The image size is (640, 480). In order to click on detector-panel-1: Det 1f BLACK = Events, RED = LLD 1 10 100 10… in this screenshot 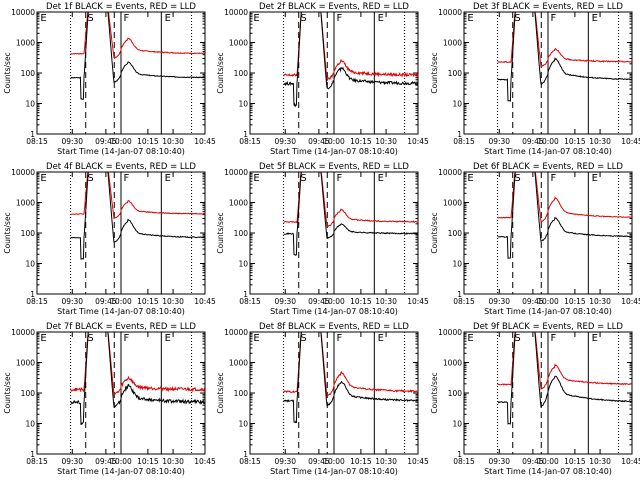, I will do `click(109, 79)`.